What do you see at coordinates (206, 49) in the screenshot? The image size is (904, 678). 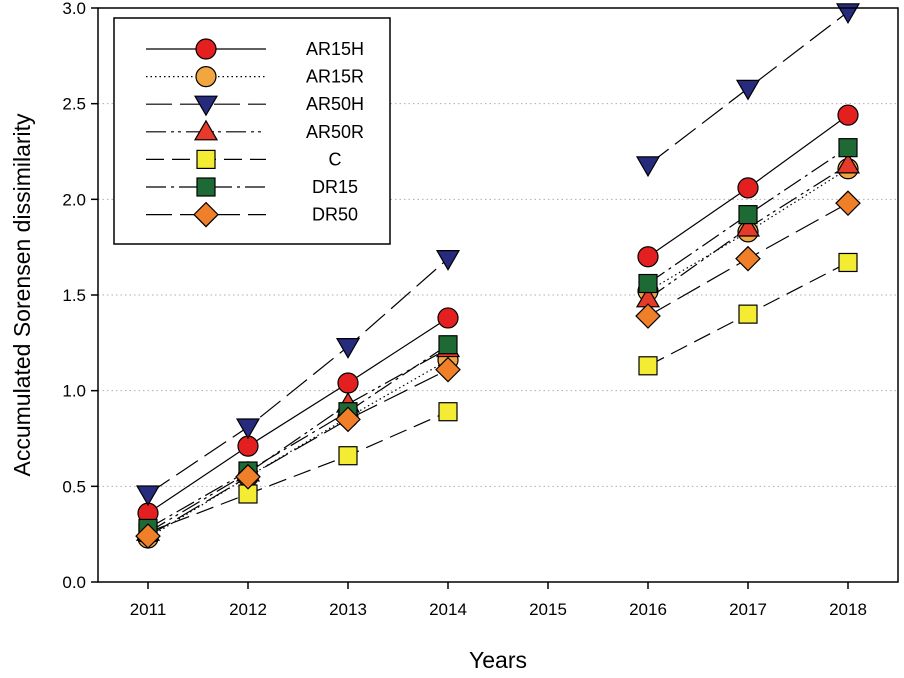 I see `legend-marker-ar15h` at bounding box center [206, 49].